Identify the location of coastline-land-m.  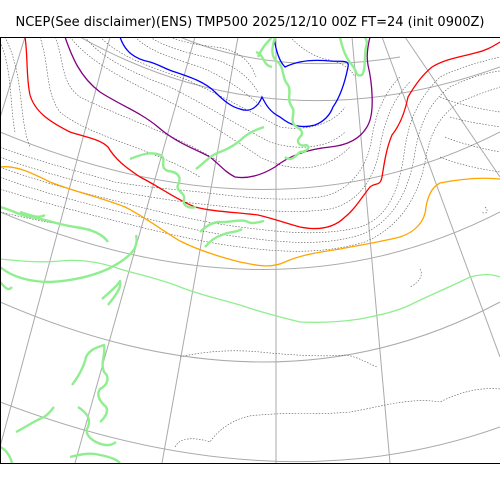
(35, 420).